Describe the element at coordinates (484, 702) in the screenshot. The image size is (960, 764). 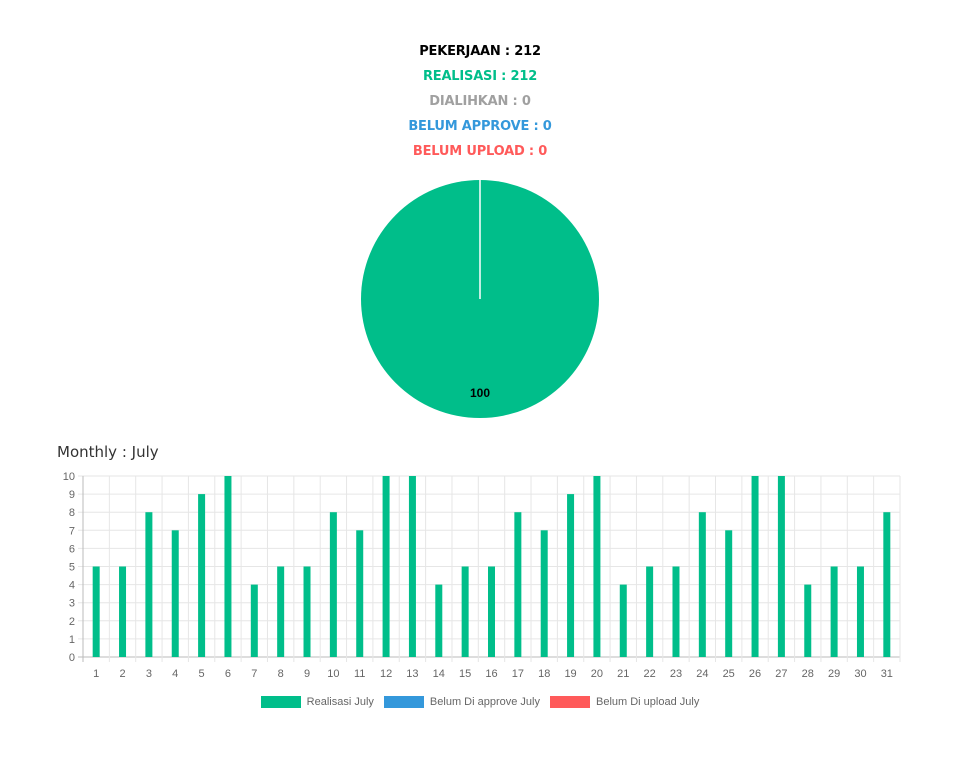
I see `legend-label: Belum Di approve July` at that location.